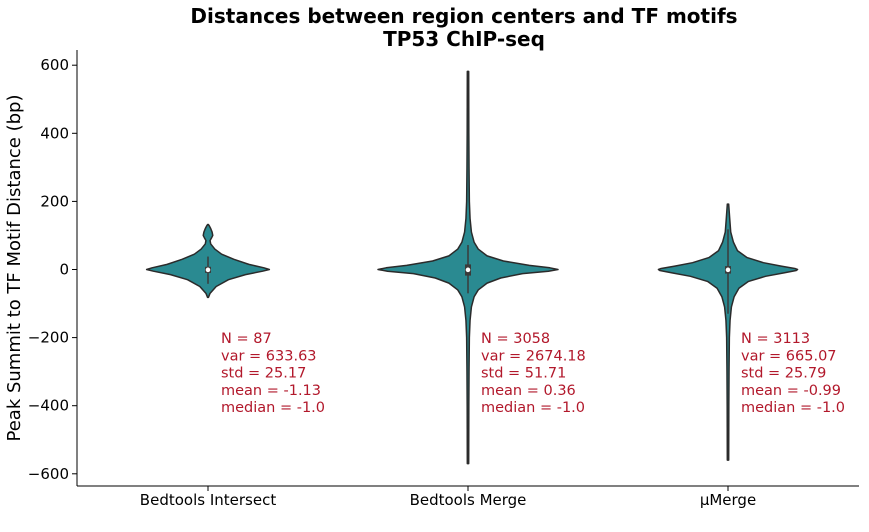 The width and height of the screenshot is (869, 532). What do you see at coordinates (14, 268) in the screenshot?
I see `y-axis-label: Peak Summit to TF Motif Distance (bp)` at bounding box center [14, 268].